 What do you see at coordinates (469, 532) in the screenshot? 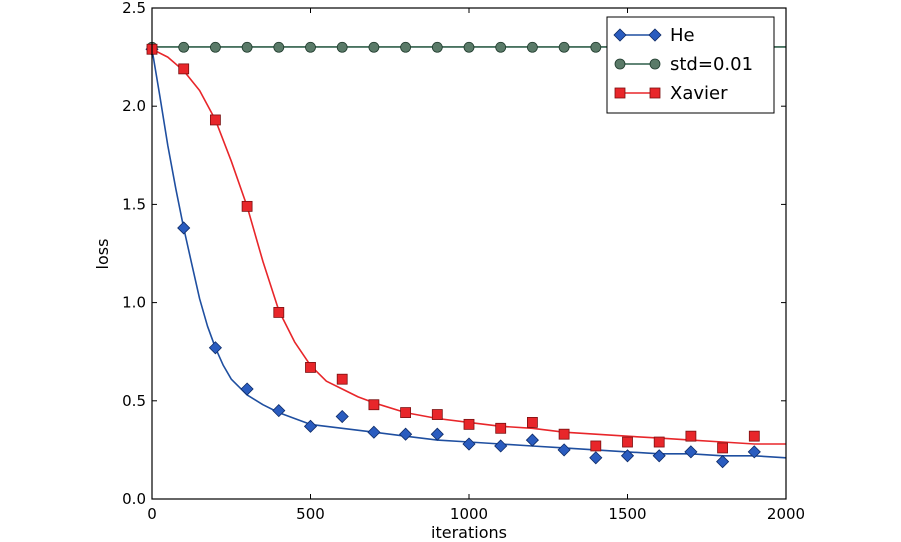
I see `x-axis-label: iterations` at bounding box center [469, 532].